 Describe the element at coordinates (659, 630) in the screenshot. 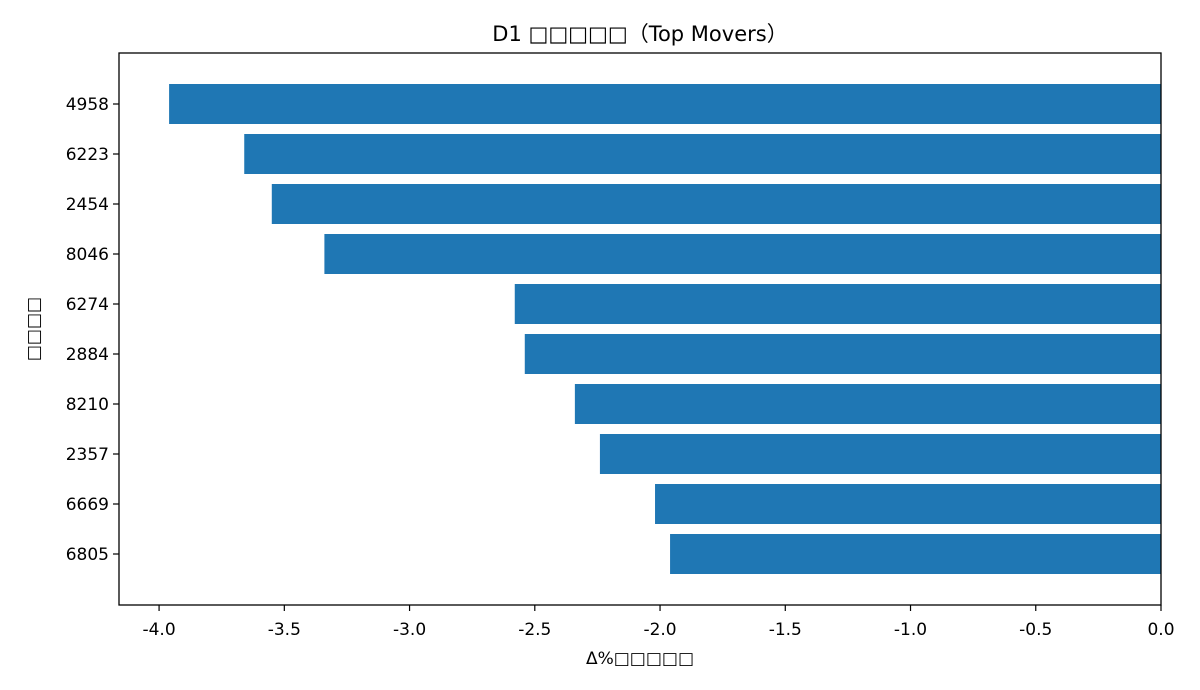

I see `x-tick-label: -2.0` at that location.